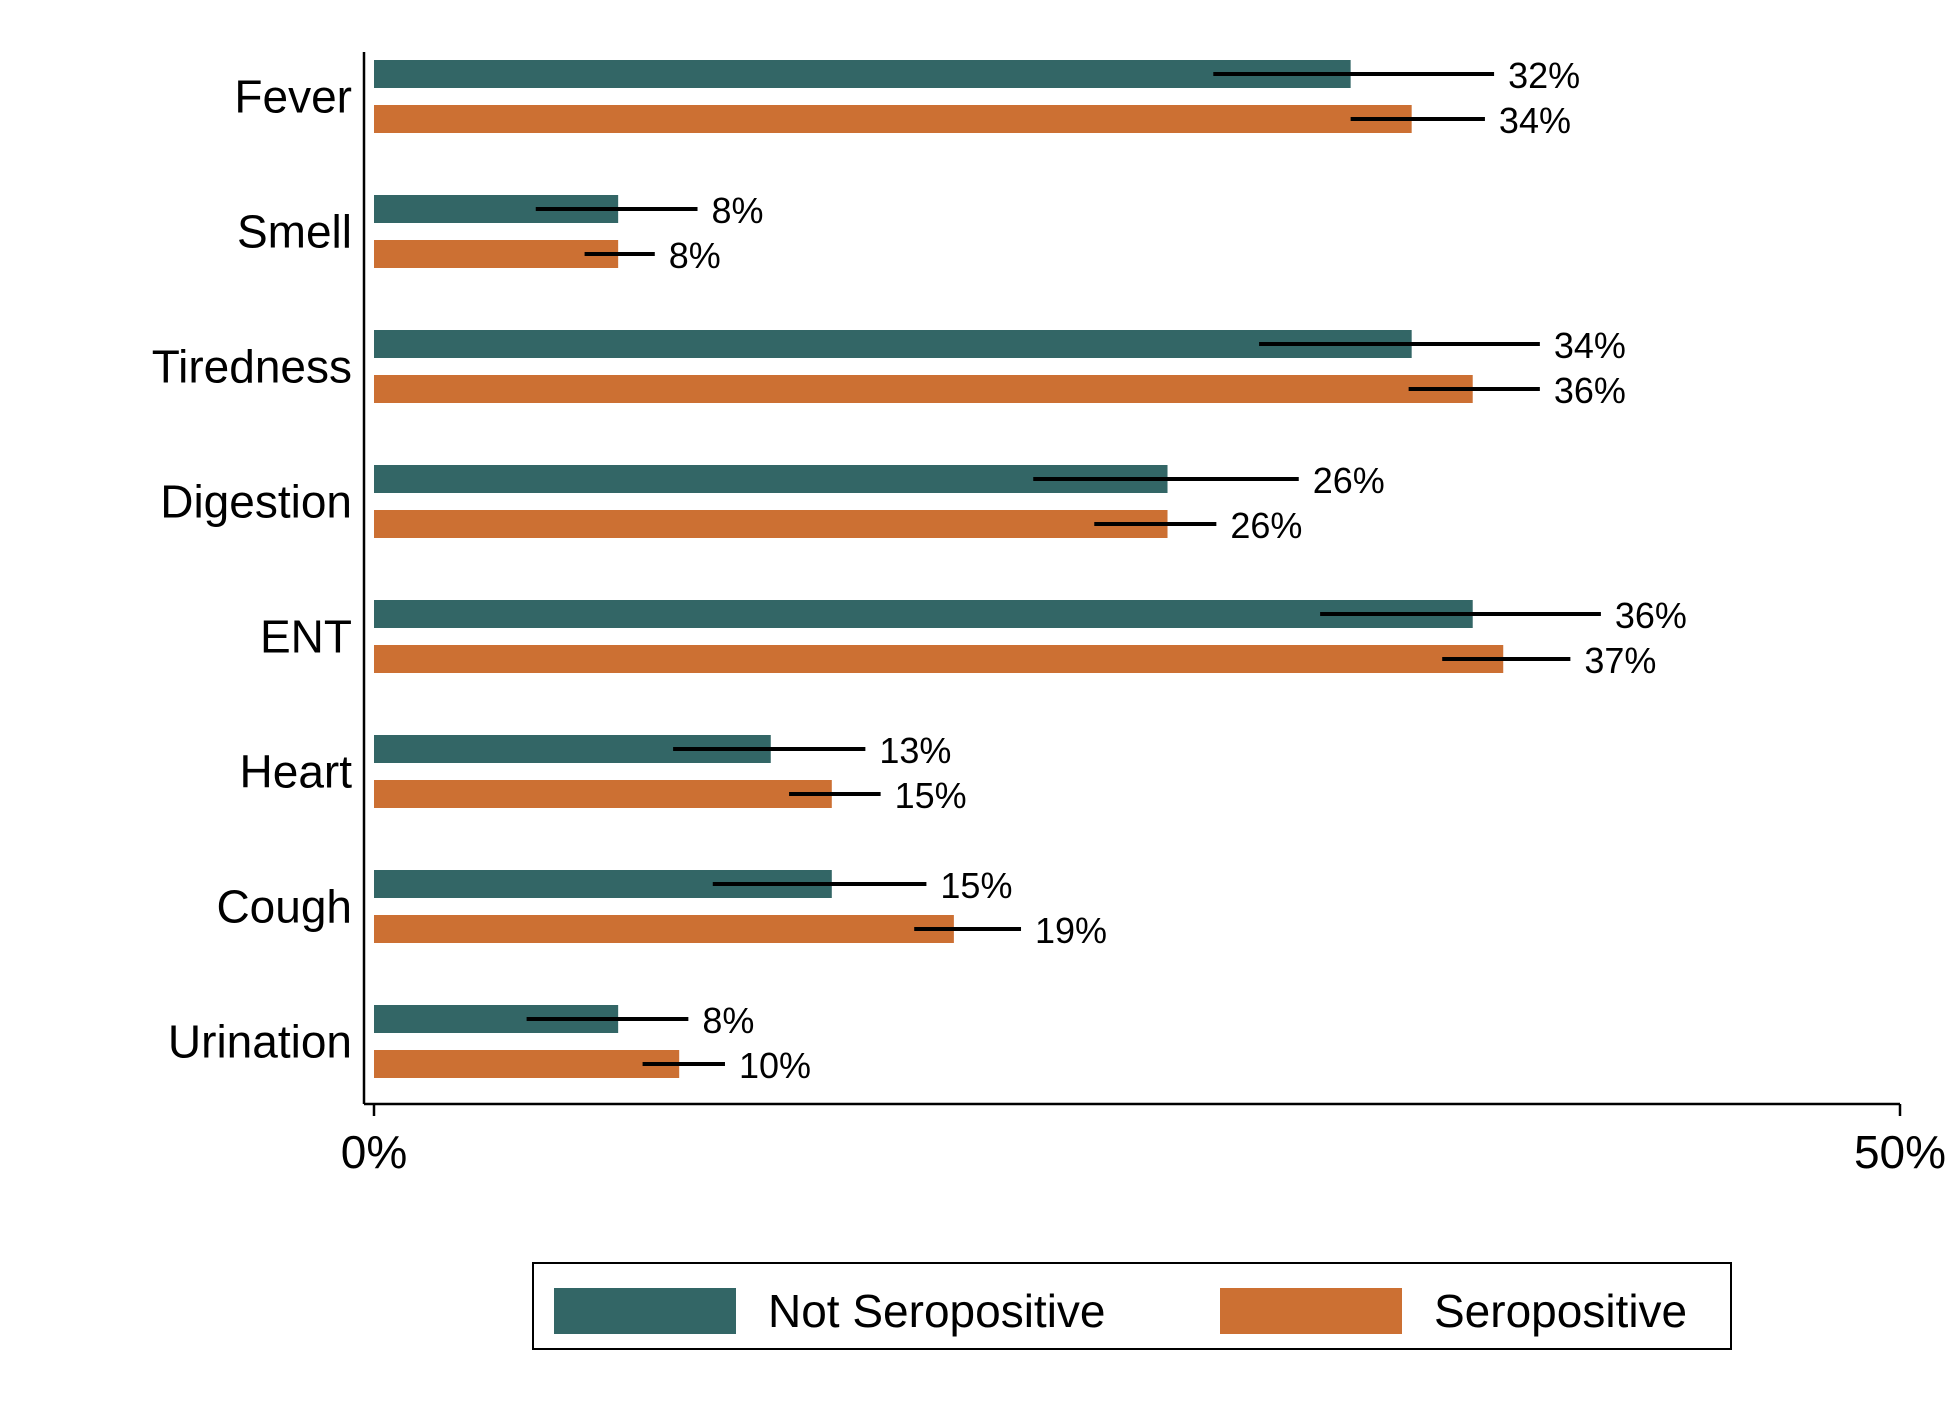 This screenshot has width=1946, height=1416. Describe the element at coordinates (977, 98) in the screenshot. I see `bar-group-fever: 32%34%` at that location.